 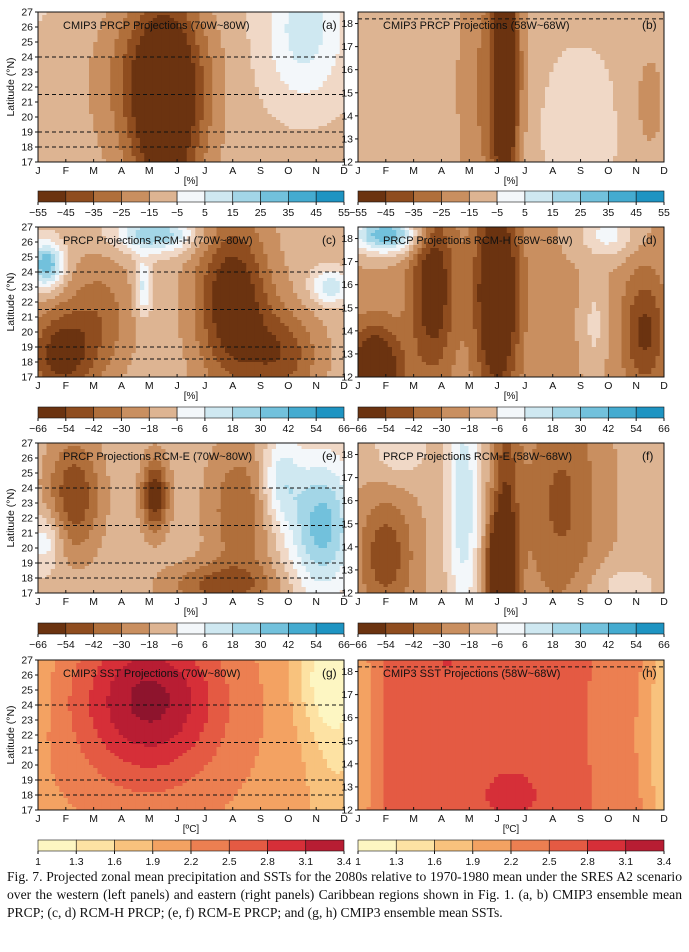 I want to click on colorbar-label: 66, so click(x=344, y=645).